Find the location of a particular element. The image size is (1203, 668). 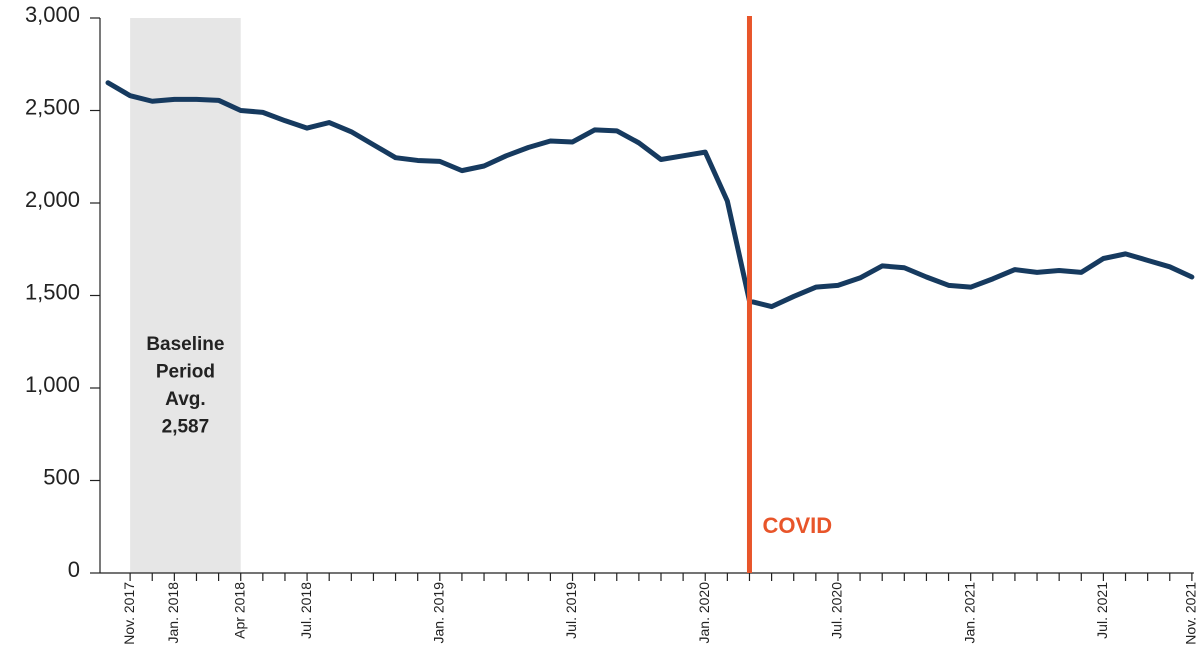

x-tick-label: Jan. 2021 is located at coordinates (969, 613).